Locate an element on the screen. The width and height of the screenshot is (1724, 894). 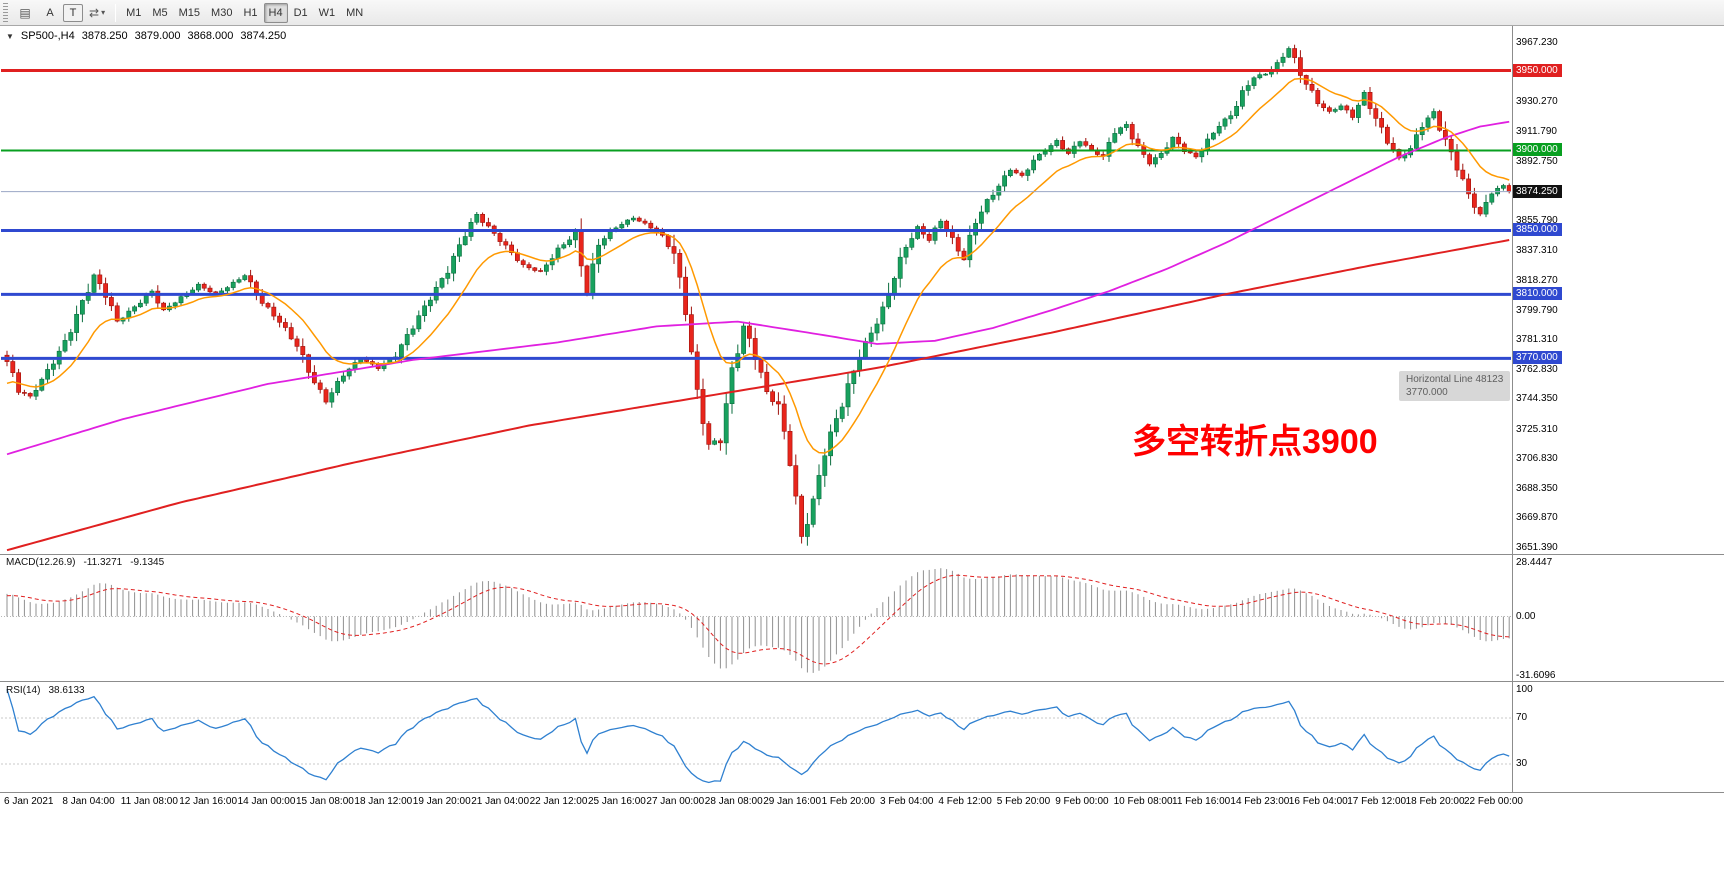
tooltip-value: 3770.000 is located at coordinates (1427, 392).